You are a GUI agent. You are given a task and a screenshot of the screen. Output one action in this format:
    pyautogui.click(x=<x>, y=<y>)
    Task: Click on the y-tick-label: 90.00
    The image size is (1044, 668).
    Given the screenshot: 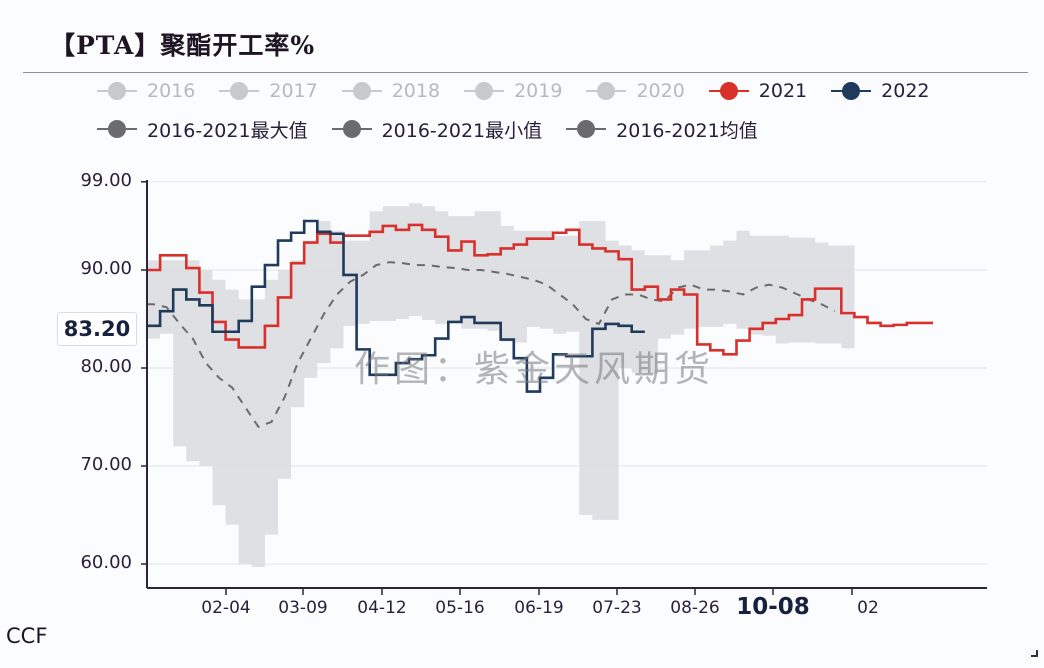 What is the action you would take?
    pyautogui.click(x=106, y=268)
    